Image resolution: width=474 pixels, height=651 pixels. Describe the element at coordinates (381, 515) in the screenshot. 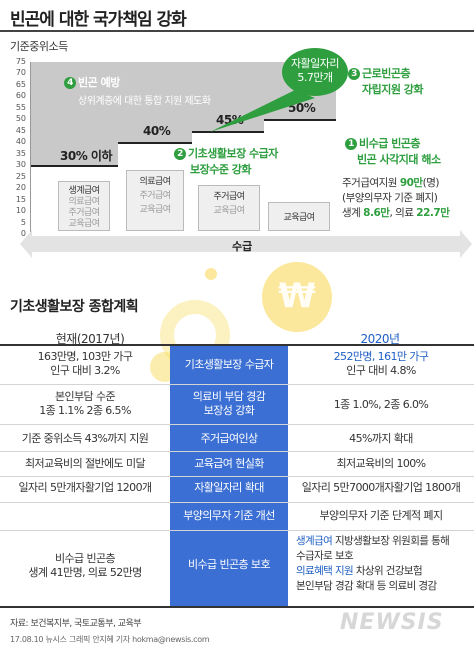

I see `row6-2020: 부양의무자 기준 단계적 폐지` at that location.